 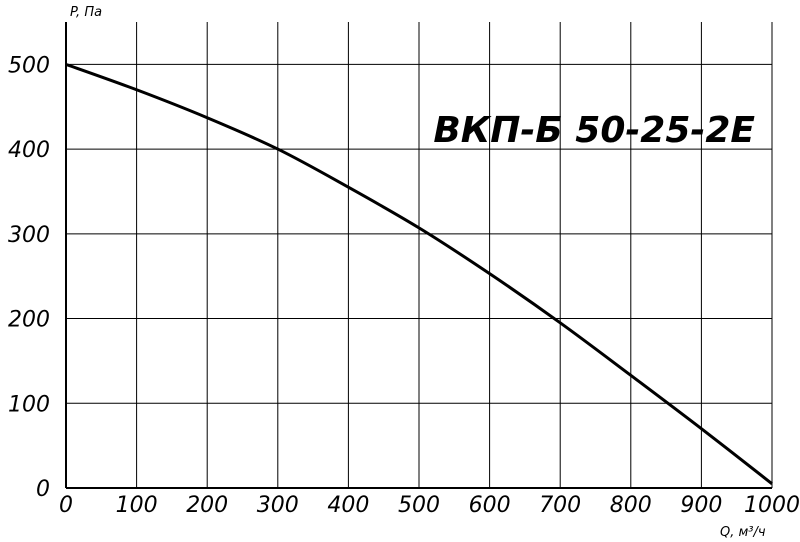 What do you see at coordinates (207, 505) in the screenshot?
I see `x-tick-label-200: 200` at bounding box center [207, 505].